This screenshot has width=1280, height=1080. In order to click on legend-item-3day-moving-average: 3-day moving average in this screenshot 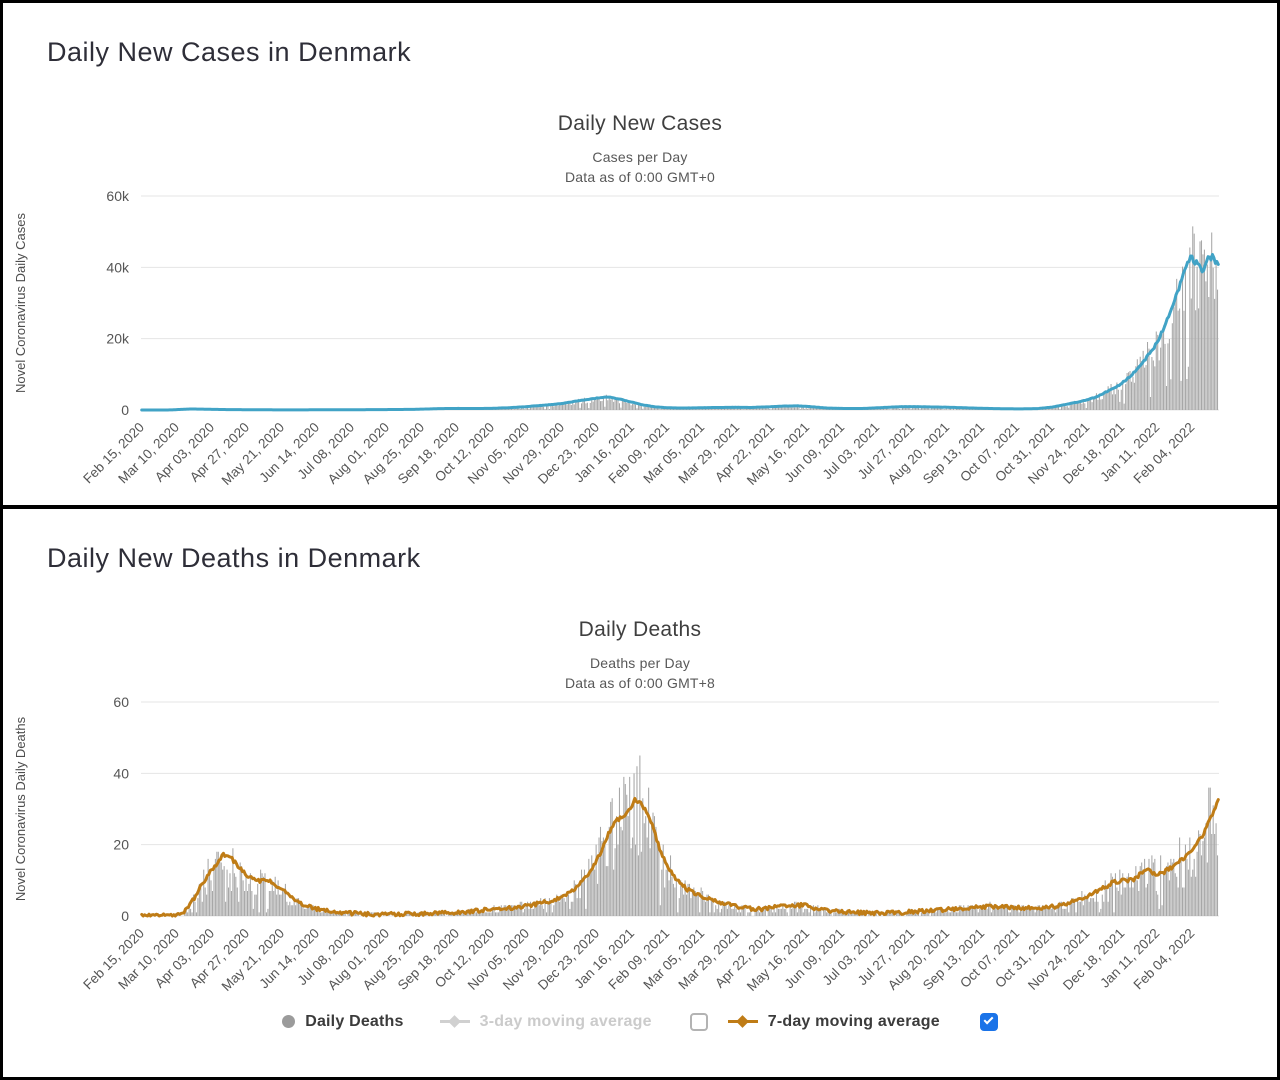, I will do `click(545, 1021)`.